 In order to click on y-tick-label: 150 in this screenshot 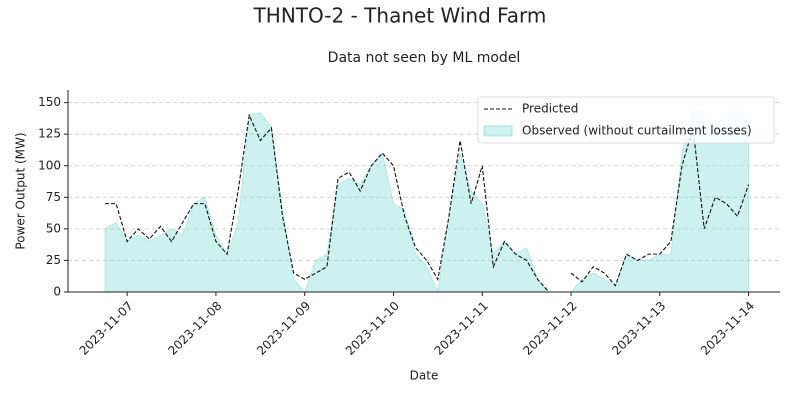, I will do `click(49, 102)`.